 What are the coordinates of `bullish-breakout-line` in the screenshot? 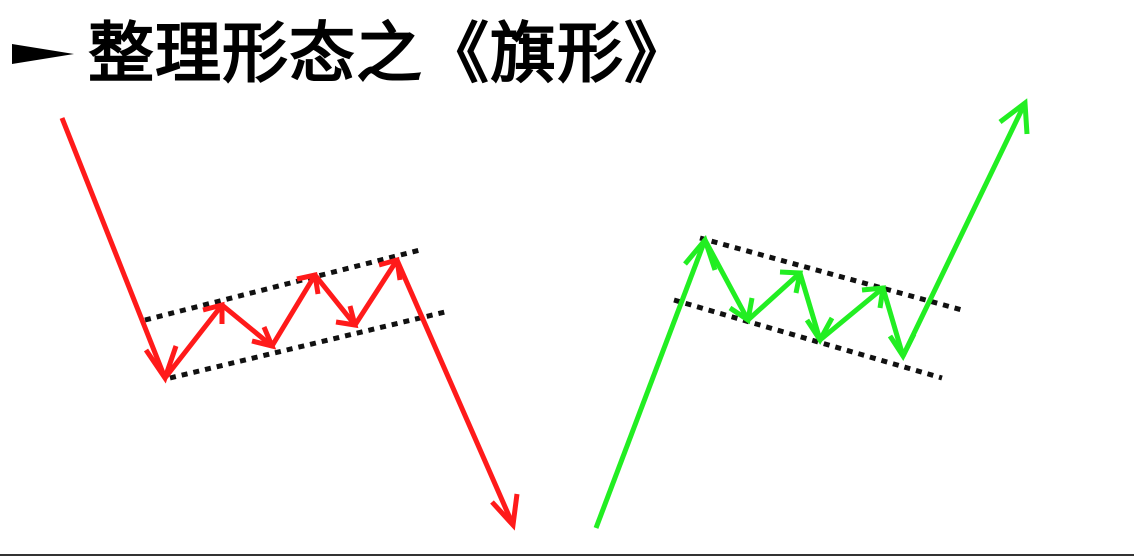 It's located at (964, 229).